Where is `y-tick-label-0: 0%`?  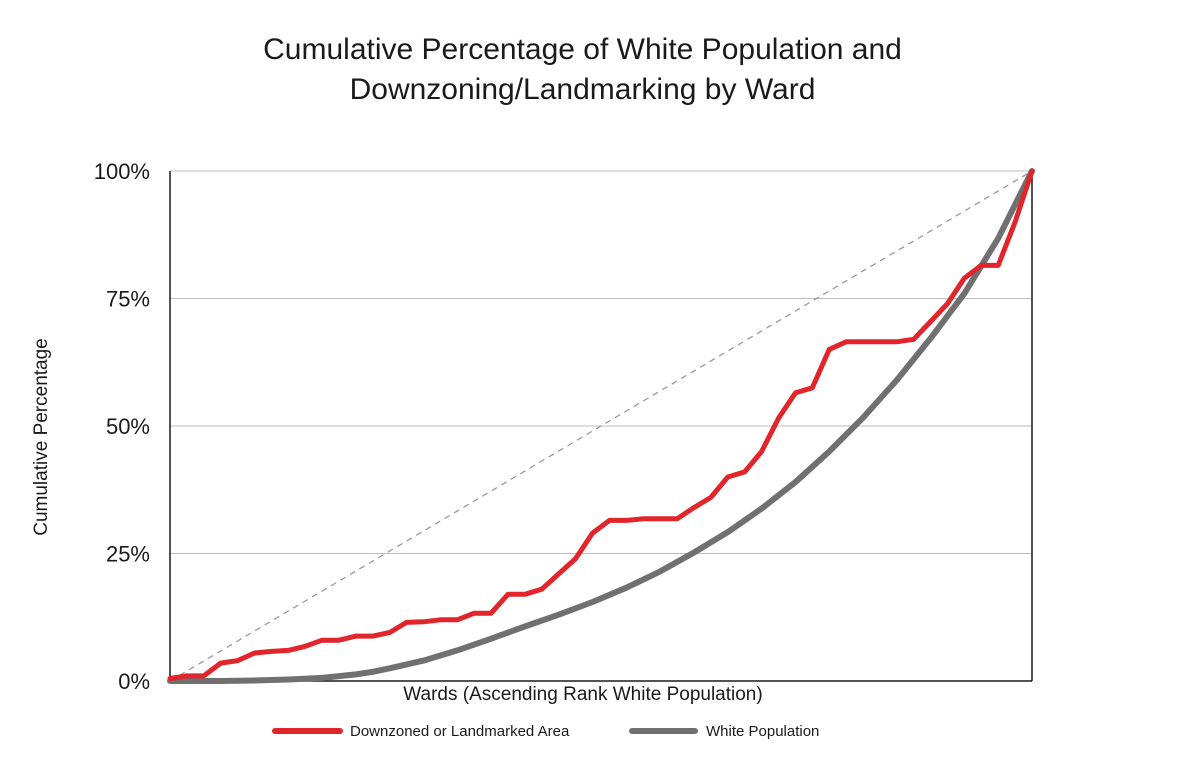 y-tick-label-0: 0% is located at coordinates (134, 681).